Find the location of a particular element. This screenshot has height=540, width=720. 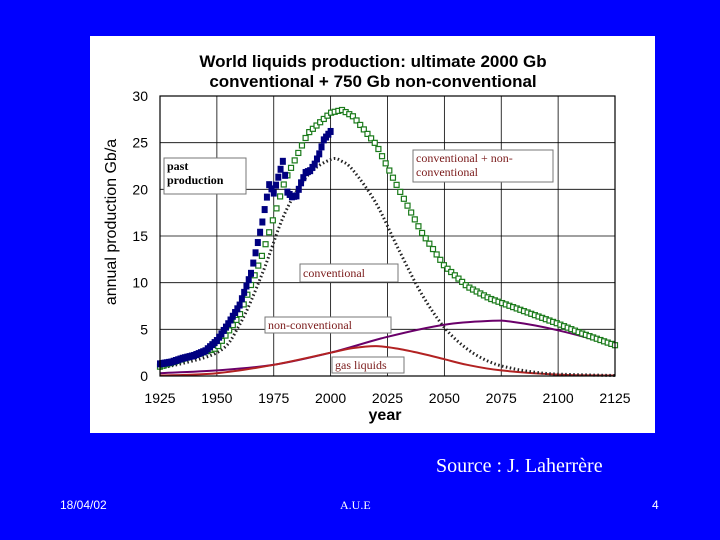

series-line-non-conventional is located at coordinates (387, 347).